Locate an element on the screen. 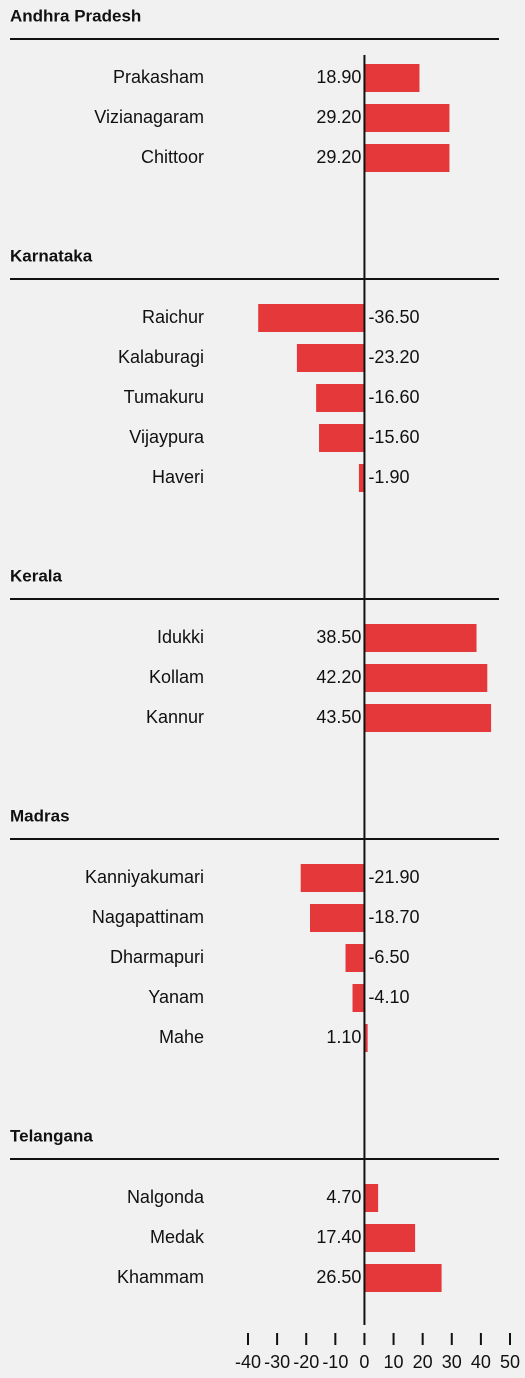  group-title: Andhra Pradesh is located at coordinates (75, 15).